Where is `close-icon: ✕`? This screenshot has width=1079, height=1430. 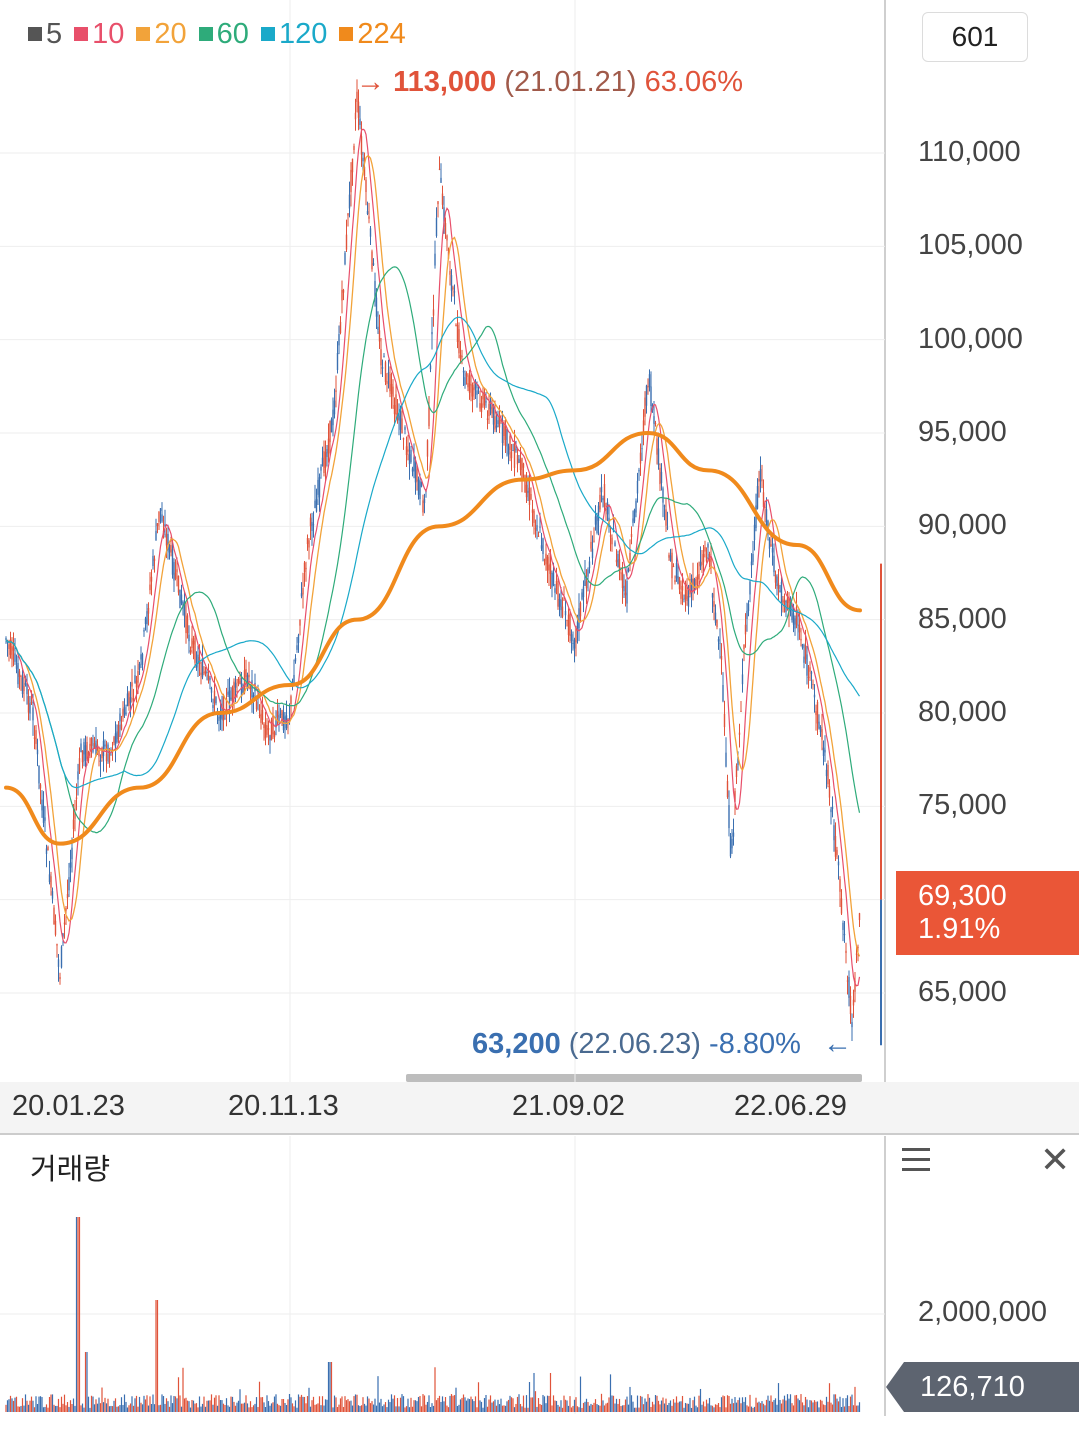
close-icon: ✕ is located at coordinates (1055, 1159).